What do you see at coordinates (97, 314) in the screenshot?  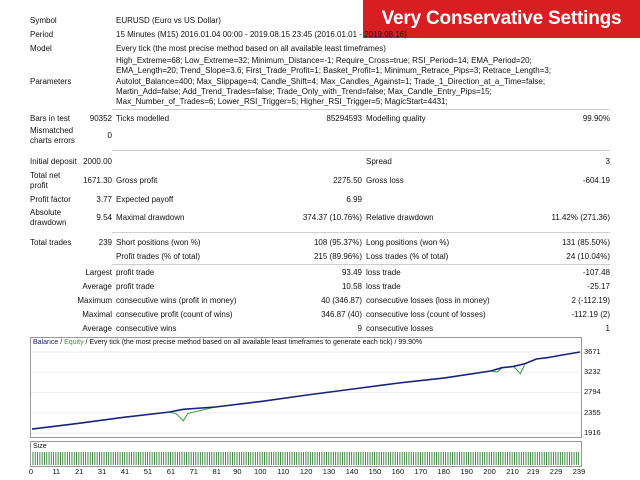 I see `stats-prefix: Maximal` at bounding box center [97, 314].